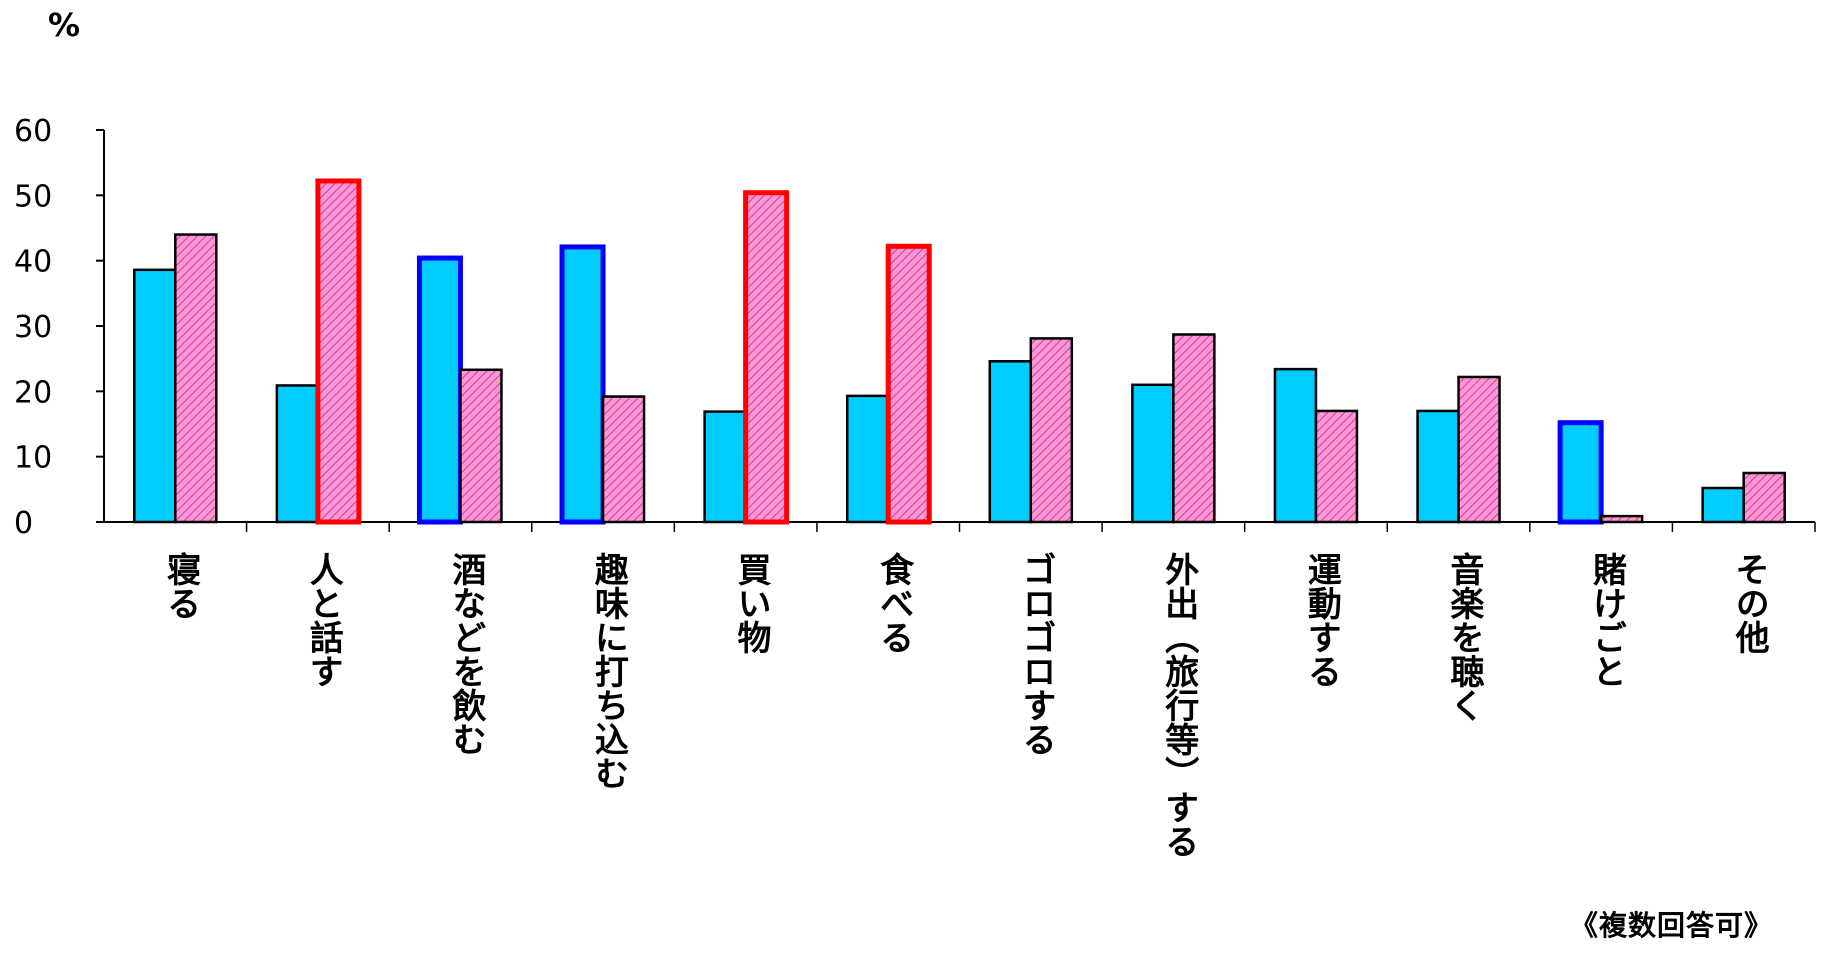 The width and height of the screenshot is (1825, 974). What do you see at coordinates (1036, 654) in the screenshot?
I see `x-category-label: ゴロゴロする` at bounding box center [1036, 654].